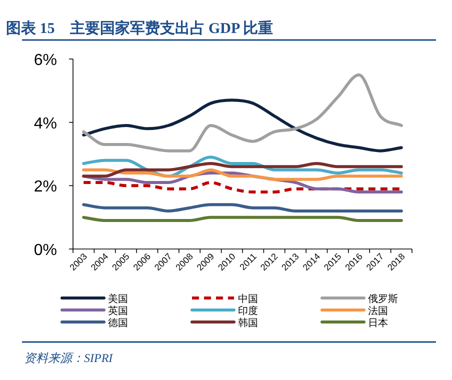  What do you see at coordinates (383, 299) in the screenshot?
I see `legend-label: 俄罗斯` at bounding box center [383, 299].